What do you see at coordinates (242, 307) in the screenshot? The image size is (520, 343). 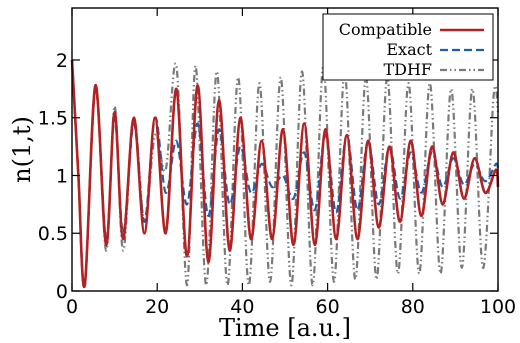 I see `x-tick-label: 40` at bounding box center [242, 307].